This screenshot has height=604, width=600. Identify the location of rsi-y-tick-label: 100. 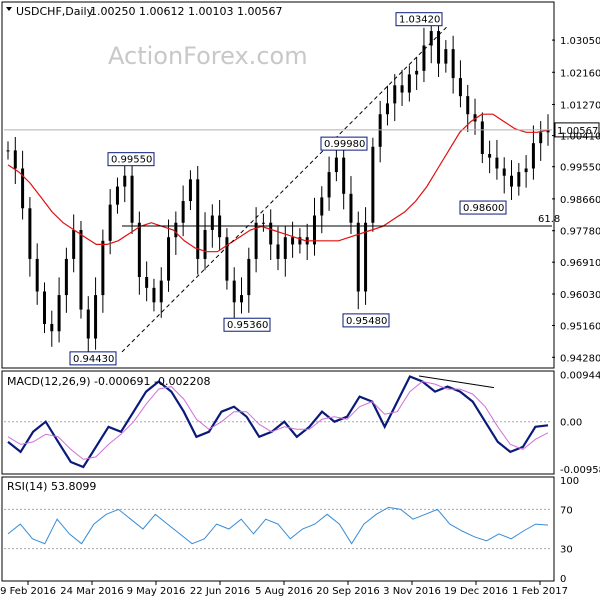
(569, 481).